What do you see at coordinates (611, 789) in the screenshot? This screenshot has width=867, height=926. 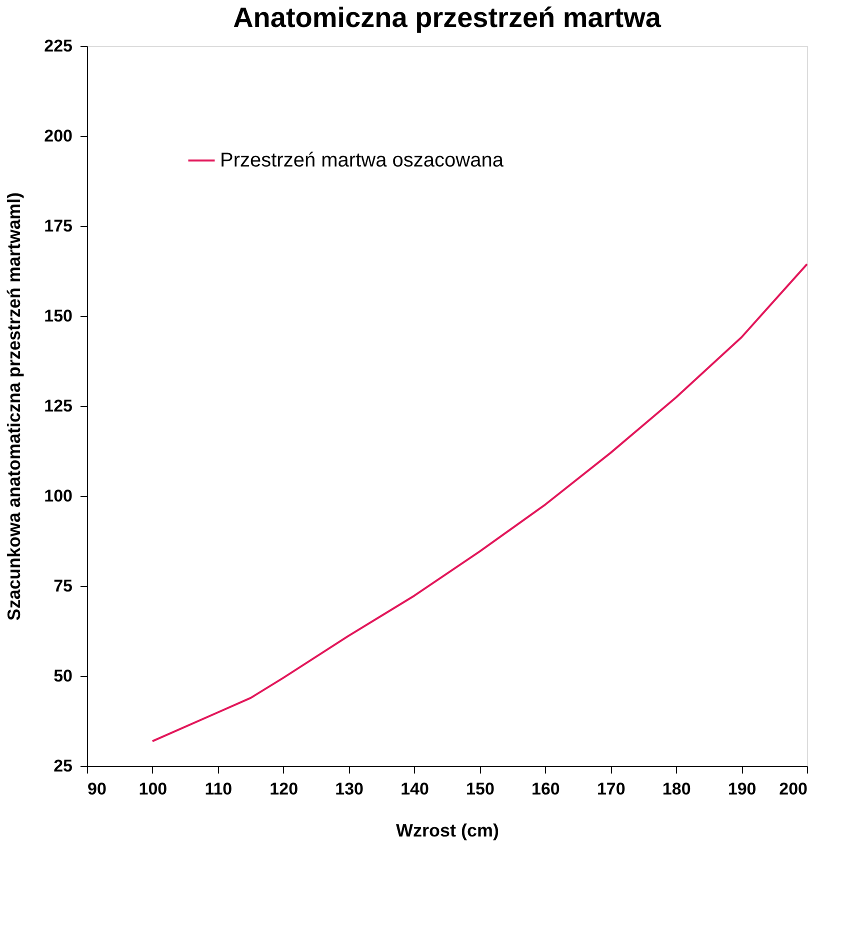 I see `x-tick-label: 170` at bounding box center [611, 789].